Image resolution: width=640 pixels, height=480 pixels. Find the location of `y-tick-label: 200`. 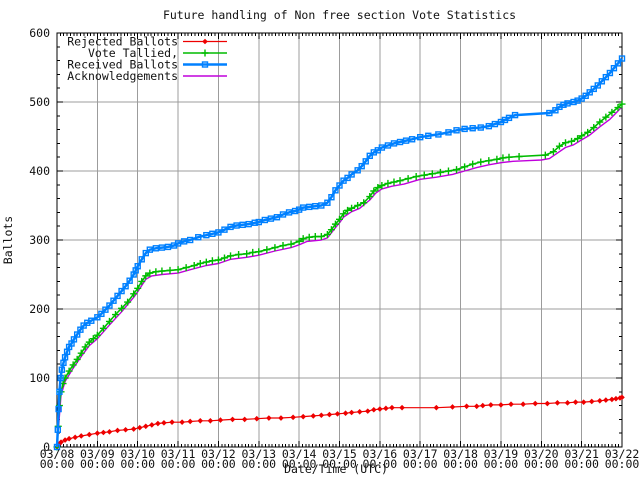

y-tick-label: 200 is located at coordinates (39, 309).